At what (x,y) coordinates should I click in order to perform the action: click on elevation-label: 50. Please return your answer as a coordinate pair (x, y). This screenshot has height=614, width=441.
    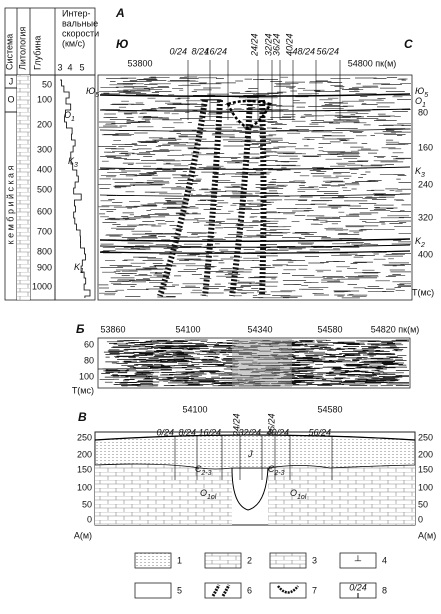
    Looking at the image, I should click on (87, 504).